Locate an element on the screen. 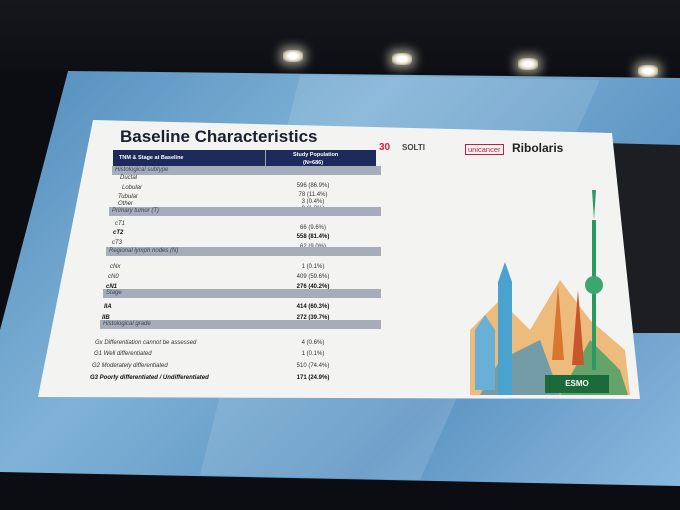  unicancer-logo: unicancer is located at coordinates (484, 149).